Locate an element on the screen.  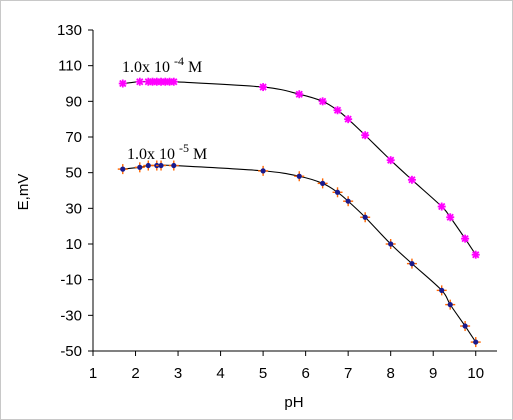
x-axis-label: pH is located at coordinates (293, 402).